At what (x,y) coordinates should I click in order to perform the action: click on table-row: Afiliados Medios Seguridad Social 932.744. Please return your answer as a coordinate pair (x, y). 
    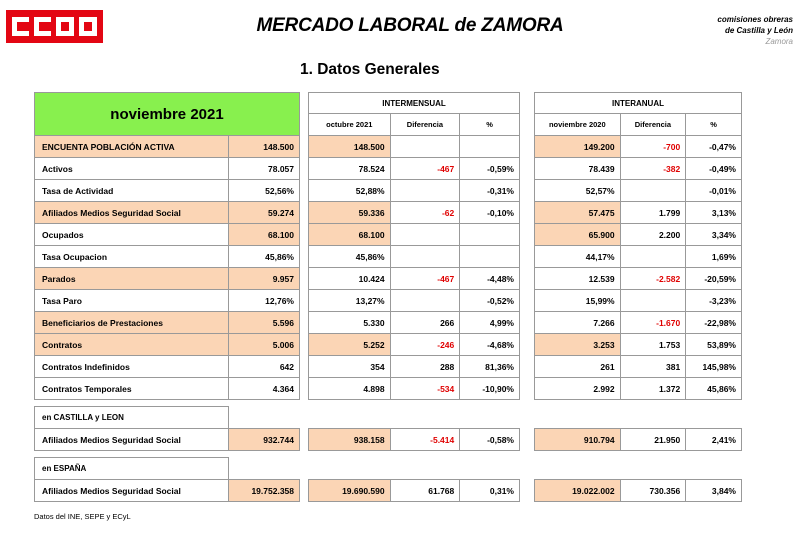
    Looking at the image, I should click on (166, 439).